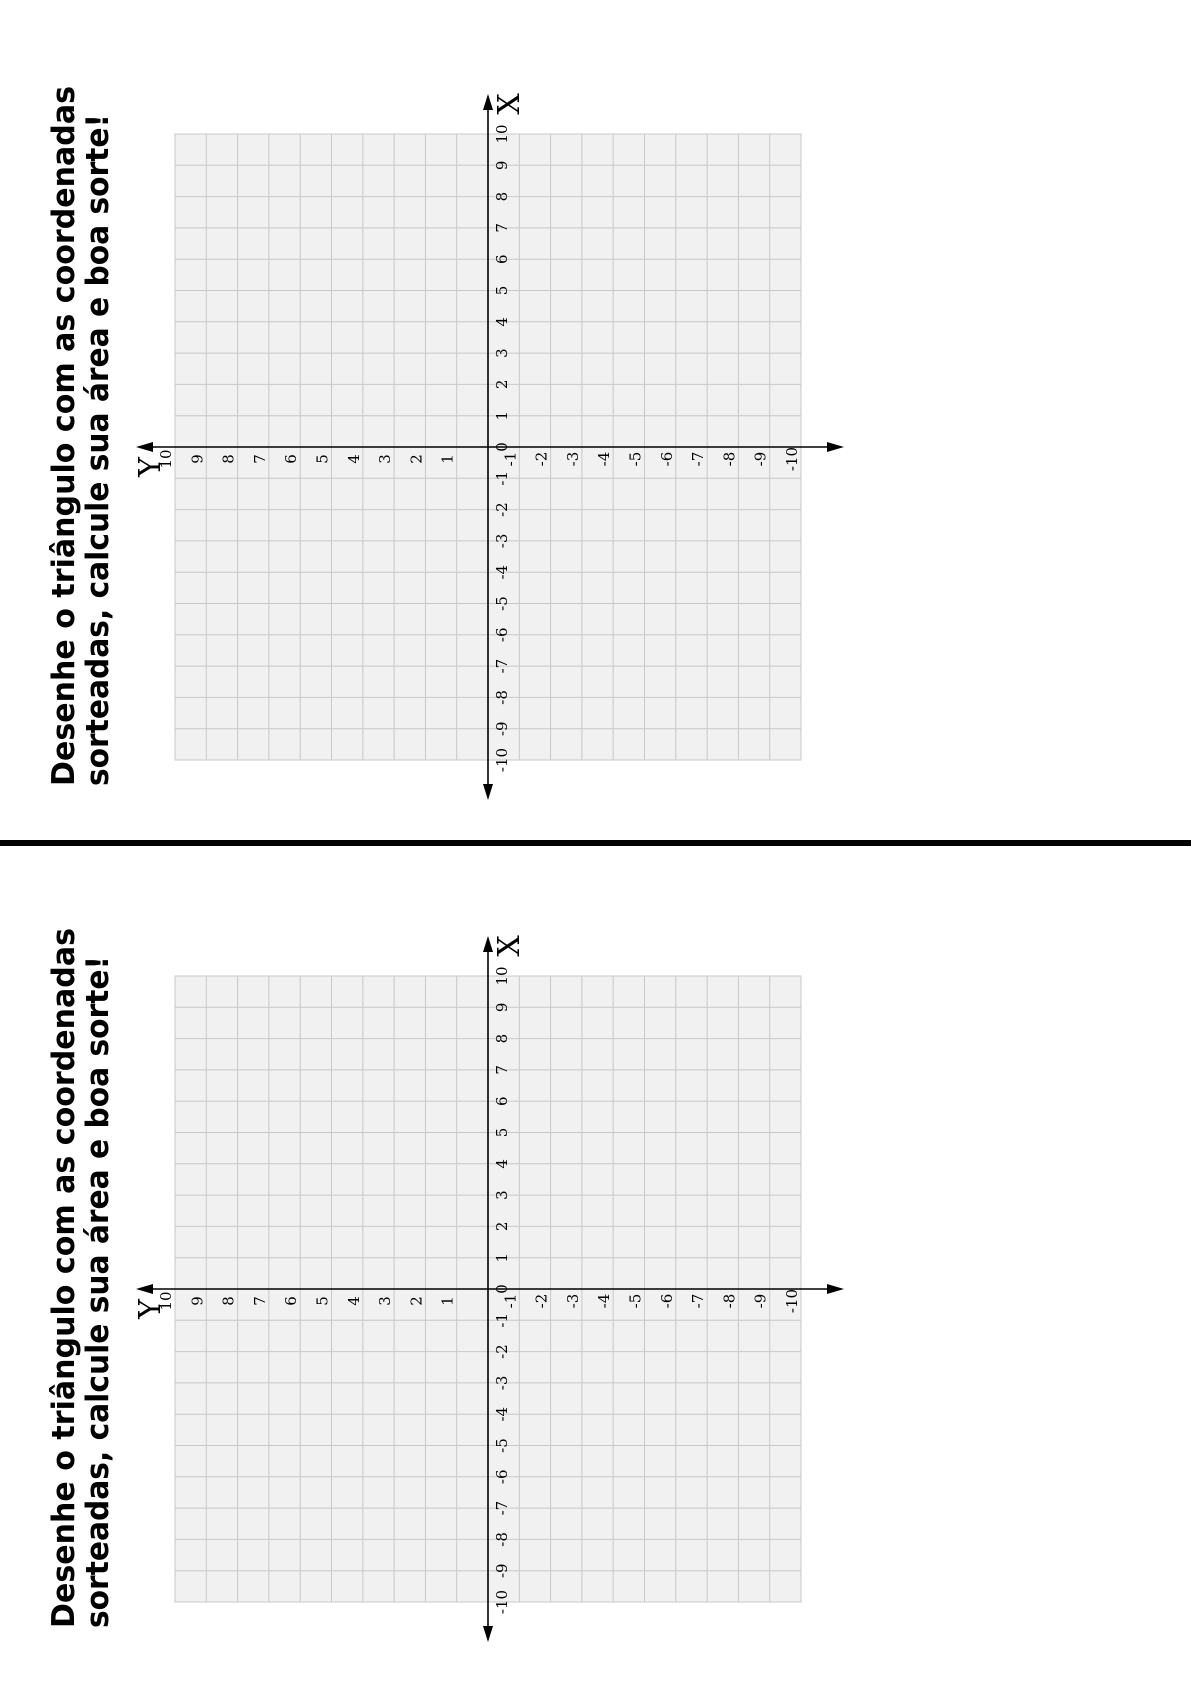 This screenshot has width=1191, height=1684. I want to click on x-tick-label: 7, so click(502, 228).